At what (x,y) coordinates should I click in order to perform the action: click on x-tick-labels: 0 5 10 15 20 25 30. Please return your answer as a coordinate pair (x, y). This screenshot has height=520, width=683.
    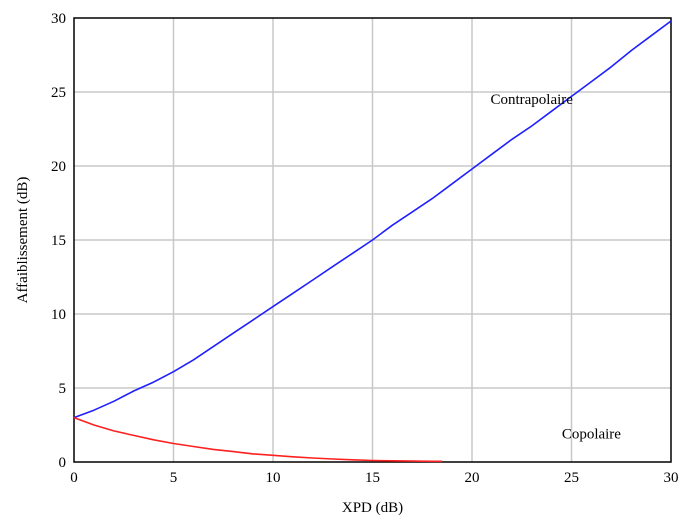
    Looking at the image, I should click on (374, 478).